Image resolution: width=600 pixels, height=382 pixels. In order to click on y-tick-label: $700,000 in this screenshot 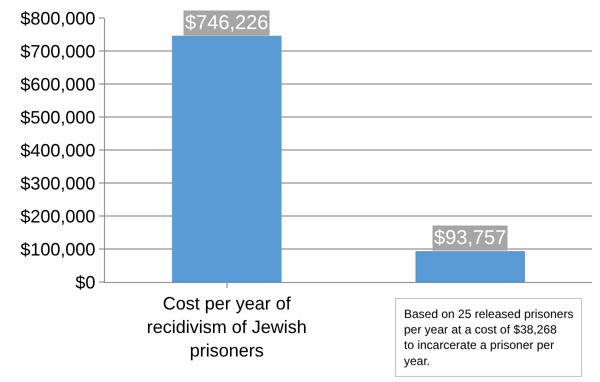, I will do `click(58, 51)`.